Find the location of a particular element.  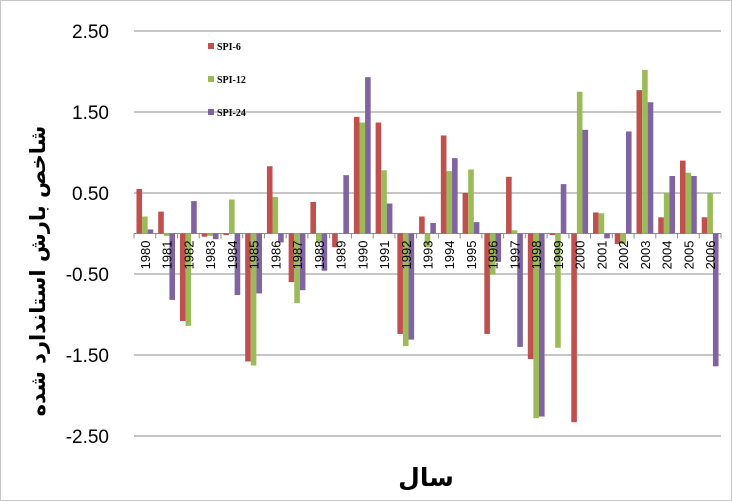

x-tick-label: 1981 is located at coordinates (167, 255).